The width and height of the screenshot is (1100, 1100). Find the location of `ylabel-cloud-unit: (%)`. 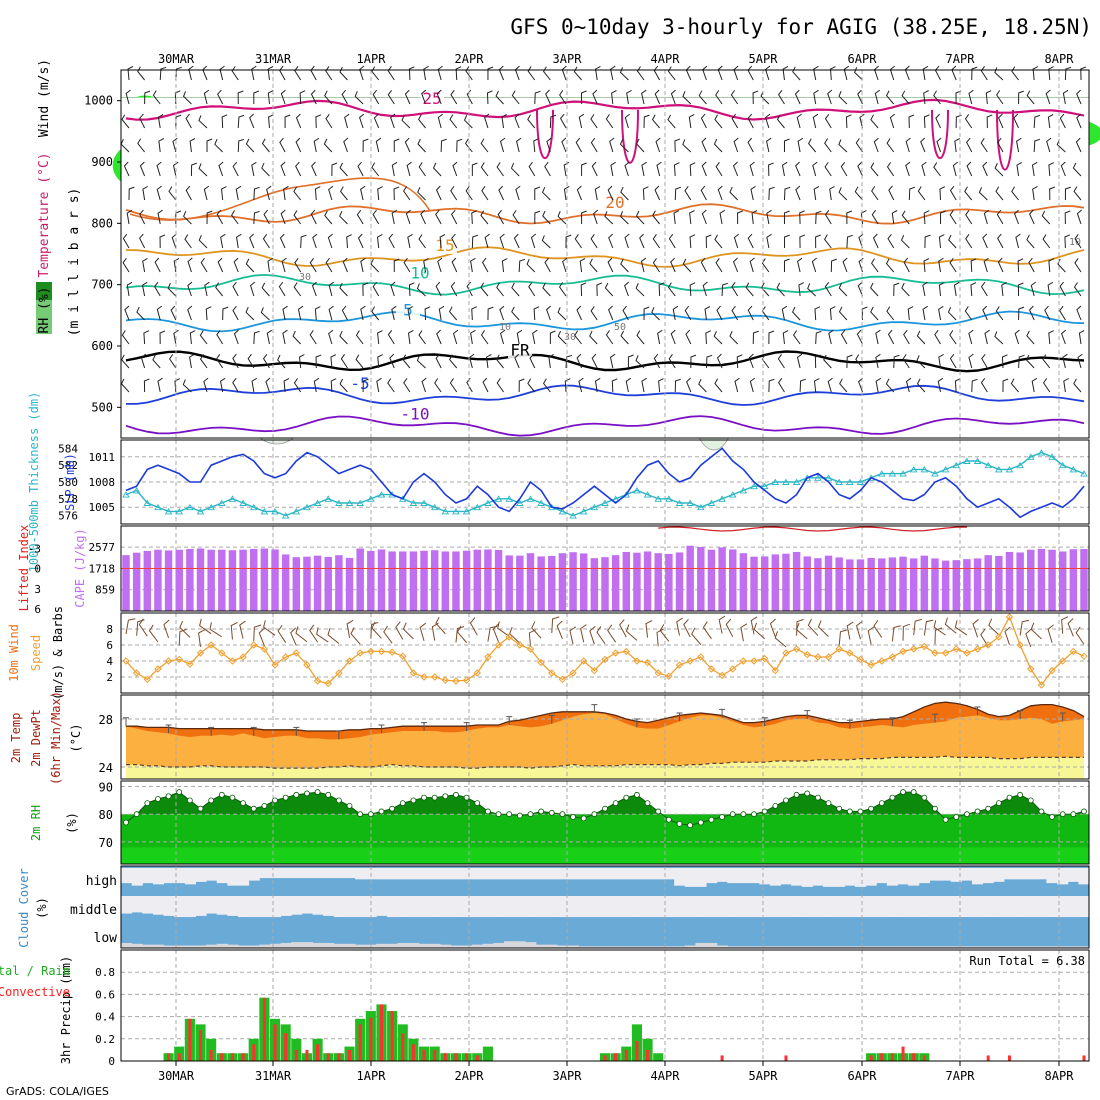

ylabel-cloud-unit: (%) is located at coordinates (42, 908).